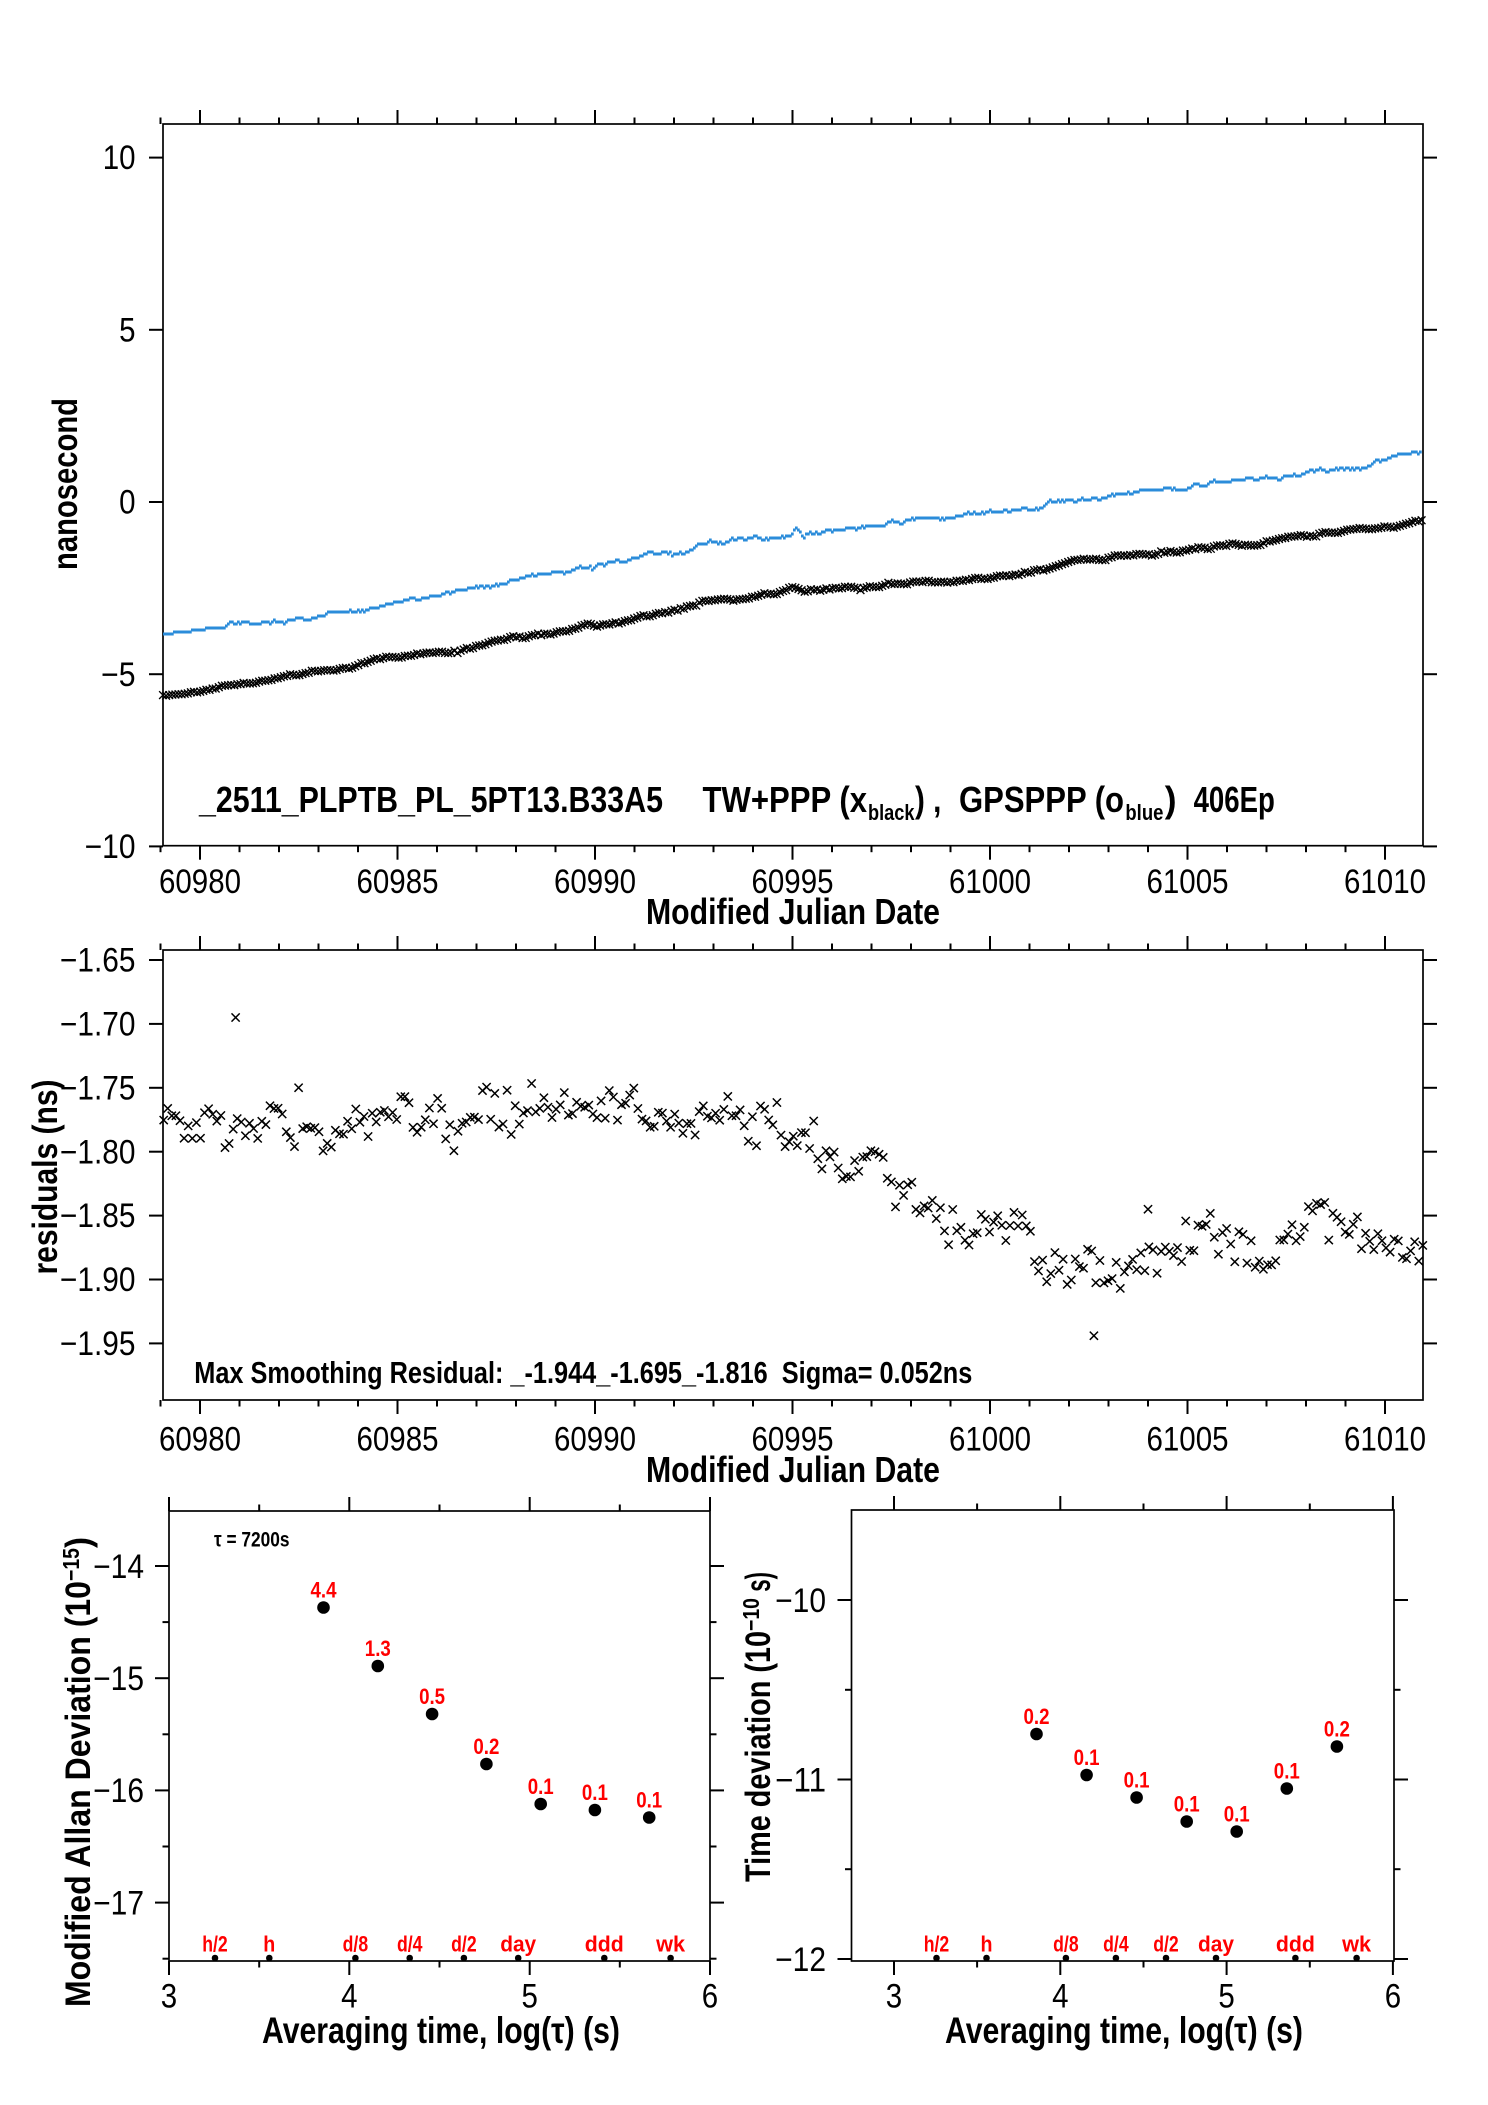  Describe the element at coordinates (45, 1177) in the screenshot. I see `svg-text: residuals (ns)` at that location.